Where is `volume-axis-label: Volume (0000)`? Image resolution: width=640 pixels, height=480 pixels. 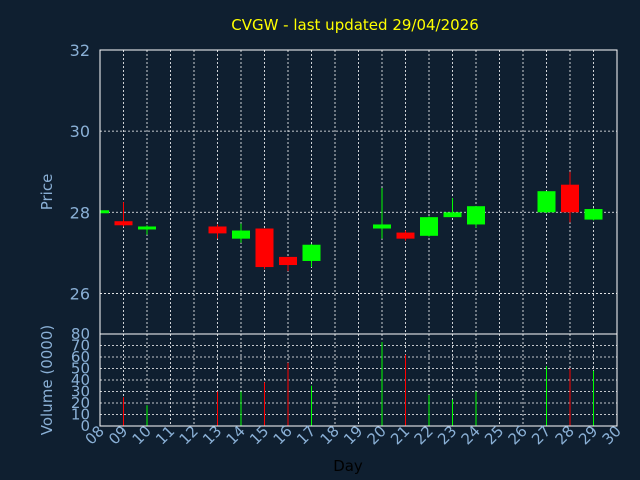 volume-axis-label: Volume (0000) is located at coordinates (47, 380).